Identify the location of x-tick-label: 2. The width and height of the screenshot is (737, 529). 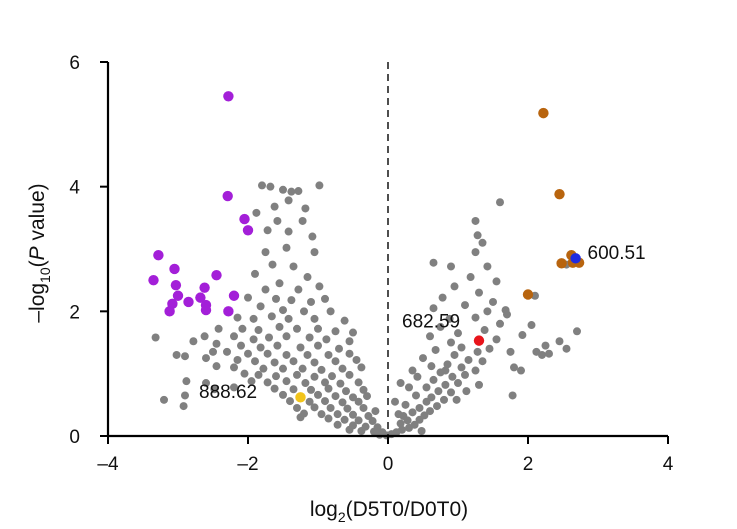
(528, 464).